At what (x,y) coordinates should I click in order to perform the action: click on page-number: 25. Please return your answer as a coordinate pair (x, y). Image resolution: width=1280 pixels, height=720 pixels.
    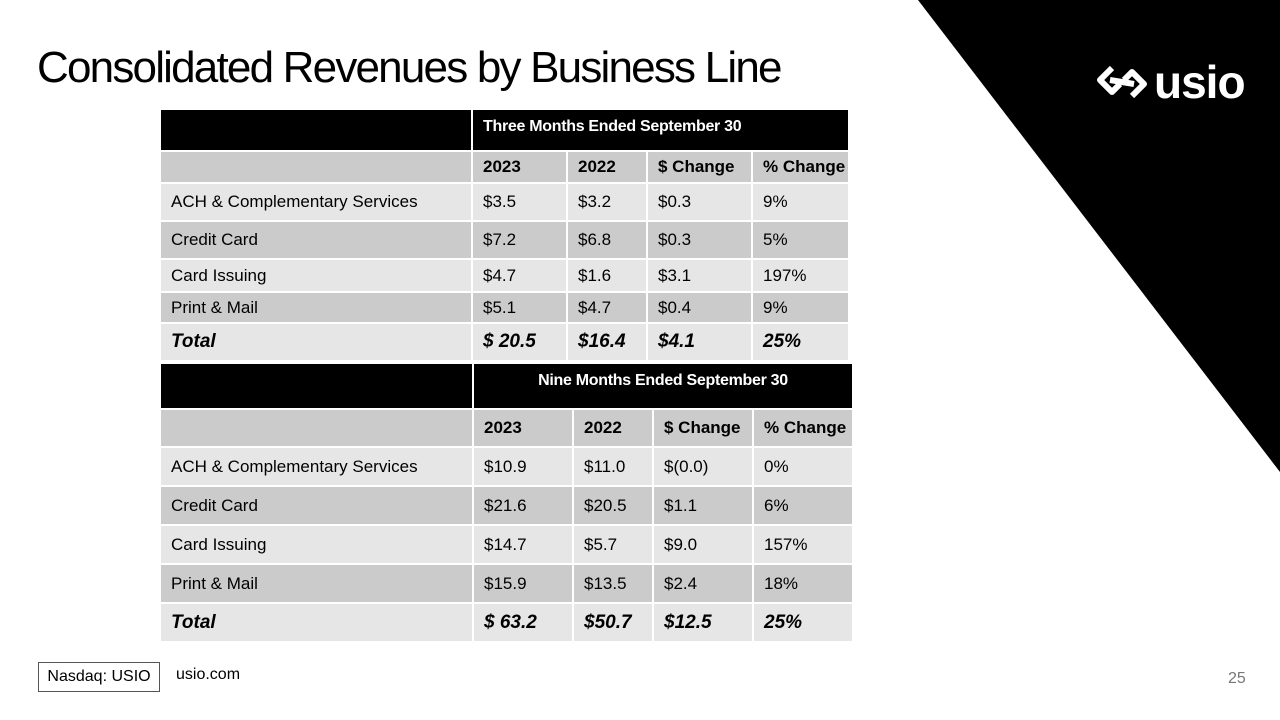
    Looking at the image, I should click on (1237, 678).